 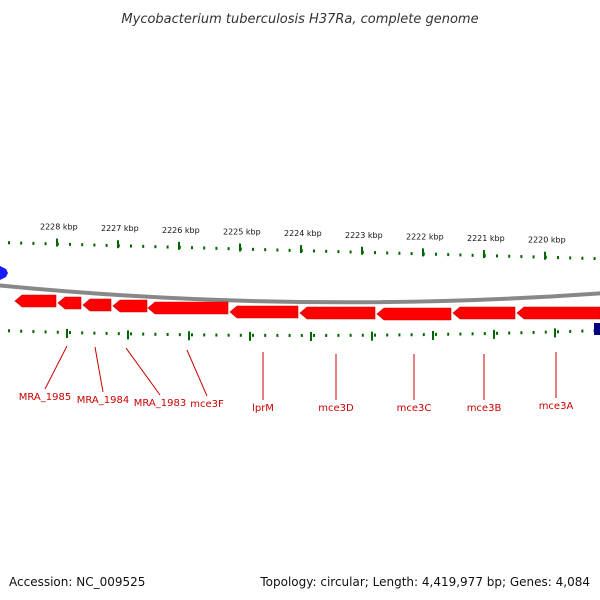 I want to click on genes-layer, so click(x=307, y=307).